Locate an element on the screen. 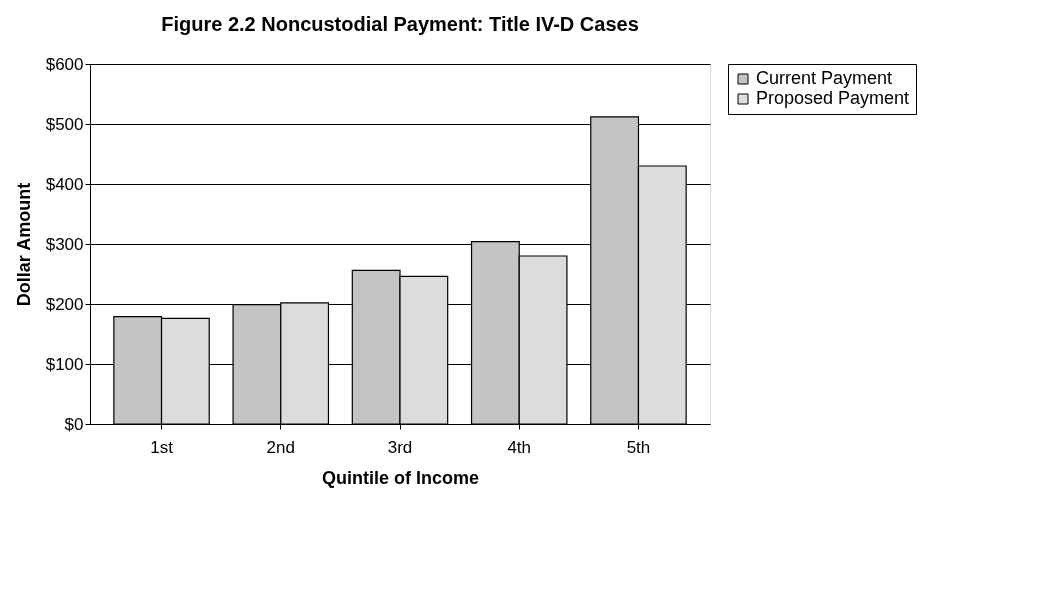  y-tick-label: $100 is located at coordinates (64, 364).